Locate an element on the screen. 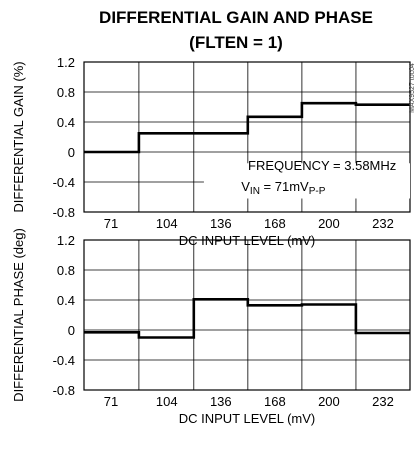 The image size is (418, 469). chart-title-line1: DIFFERENTIAL GAIN AND PHASE is located at coordinates (236, 17).